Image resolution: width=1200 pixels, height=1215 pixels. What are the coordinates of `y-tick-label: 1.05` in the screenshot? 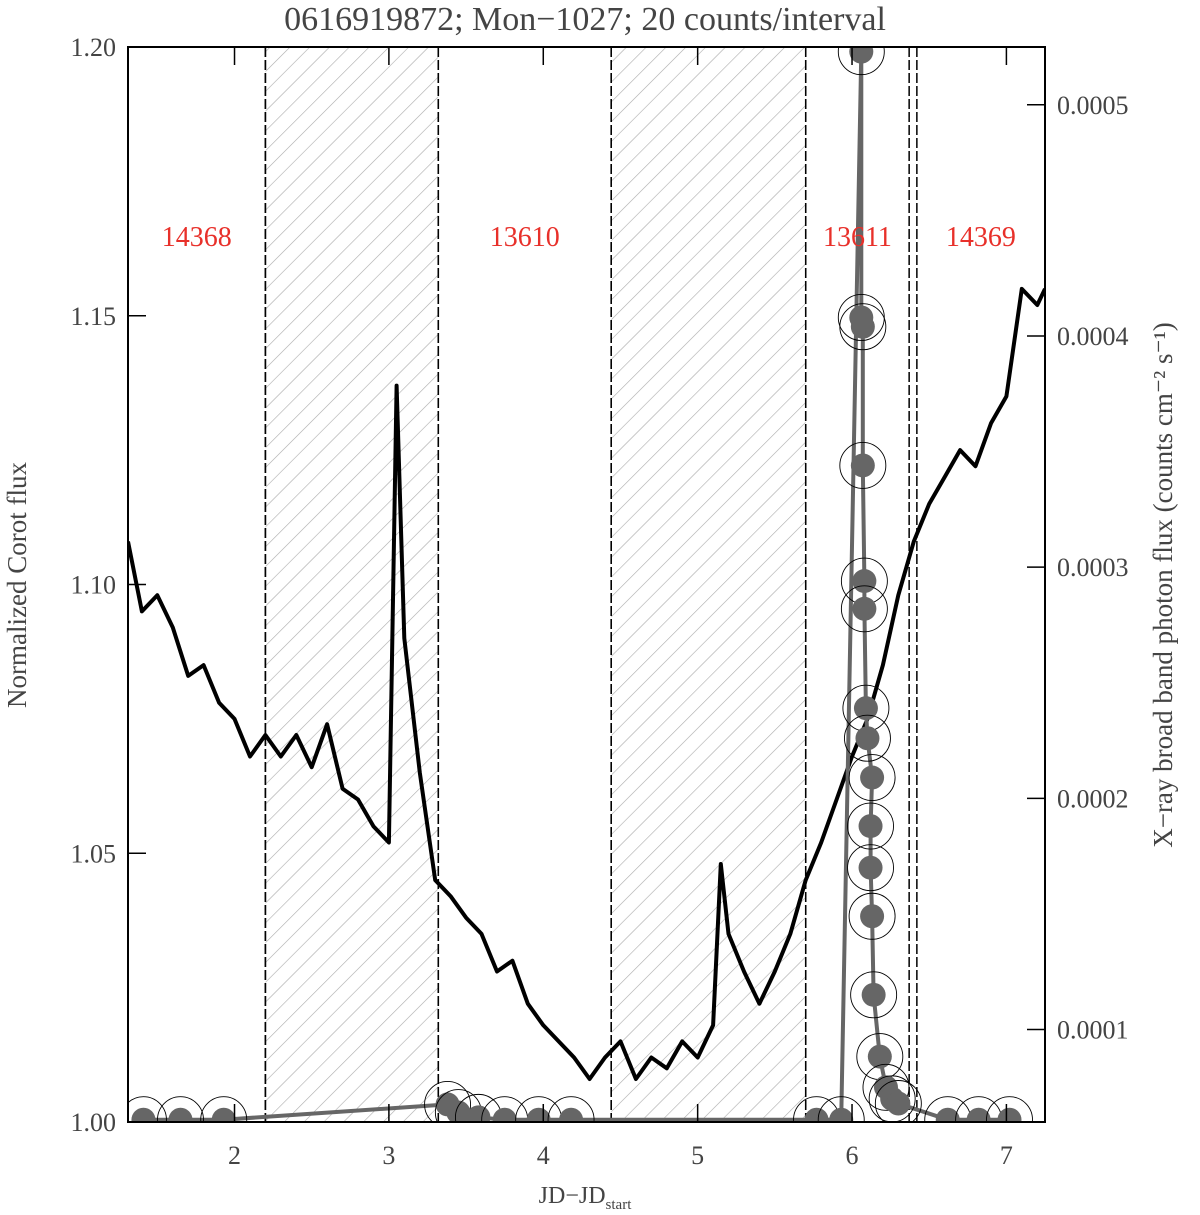 It's located at (94, 853).